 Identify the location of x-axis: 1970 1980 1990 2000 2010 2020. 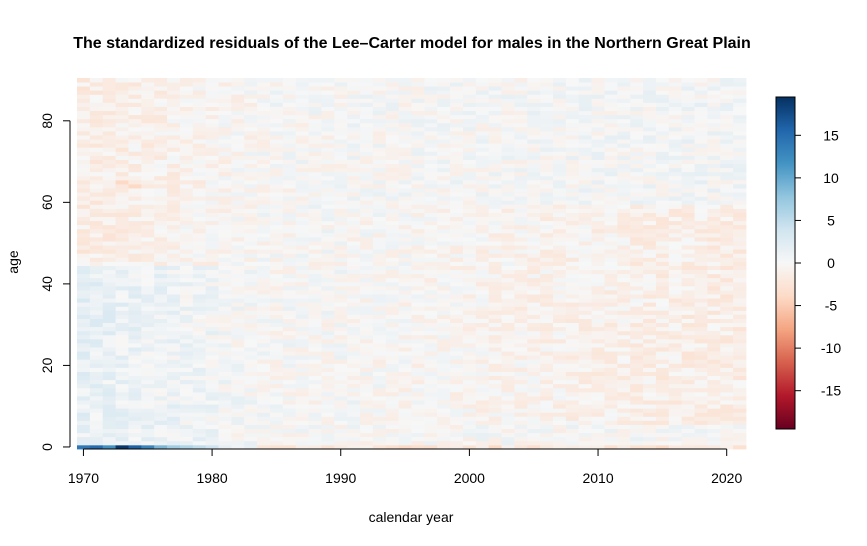
(405, 467).